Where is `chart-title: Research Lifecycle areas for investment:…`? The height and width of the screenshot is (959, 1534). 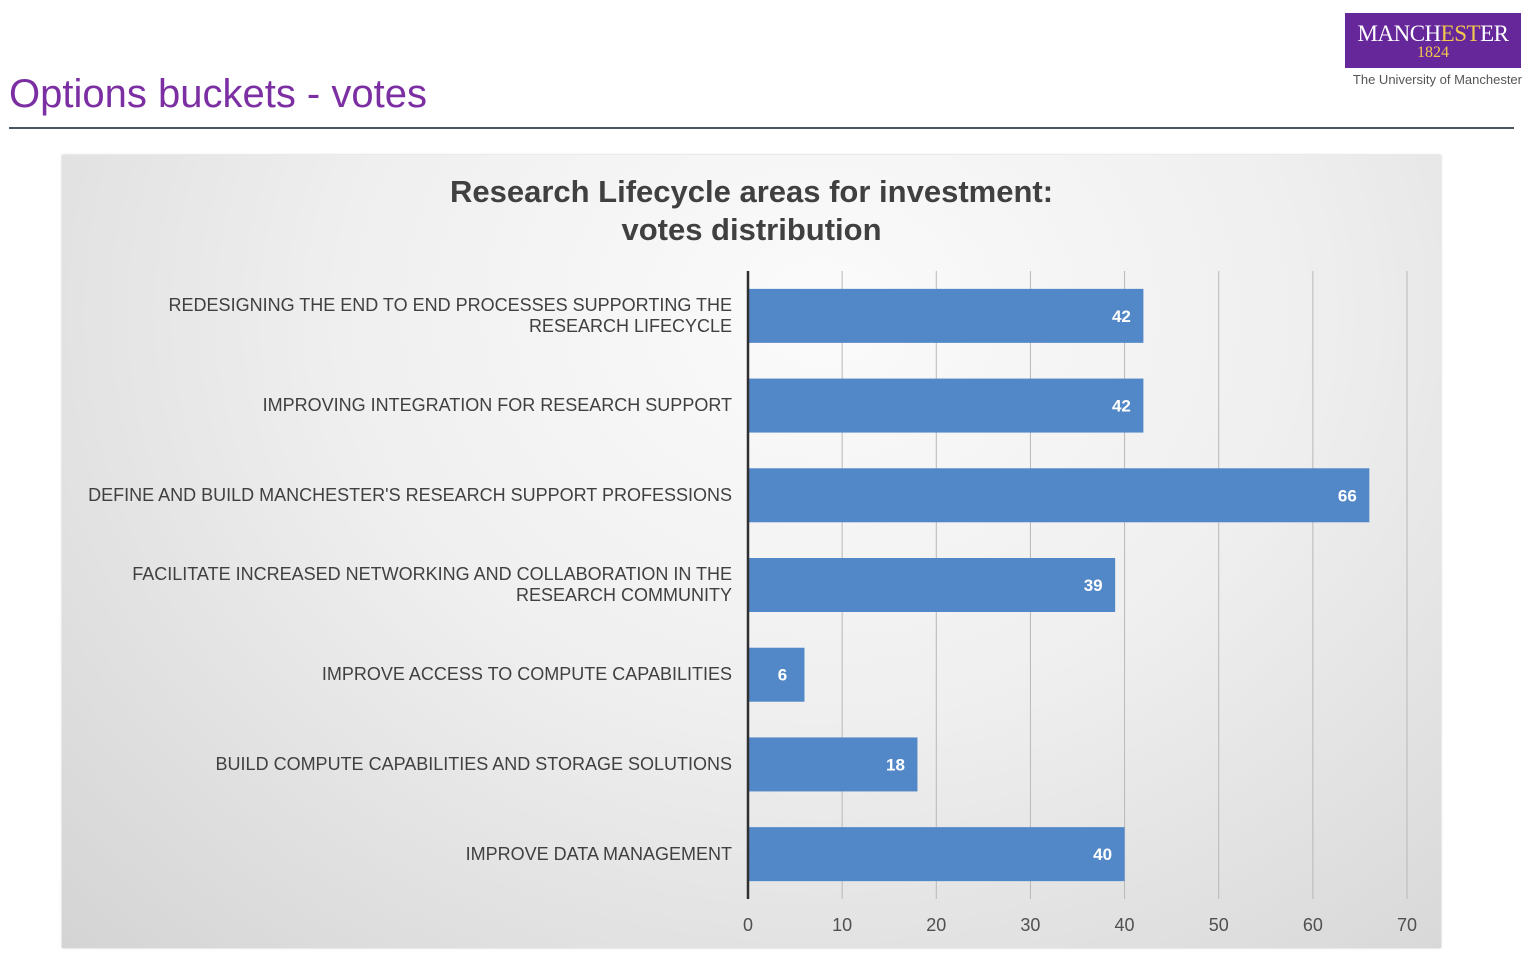 chart-title: Research Lifecycle areas for investment:… is located at coordinates (751, 211).